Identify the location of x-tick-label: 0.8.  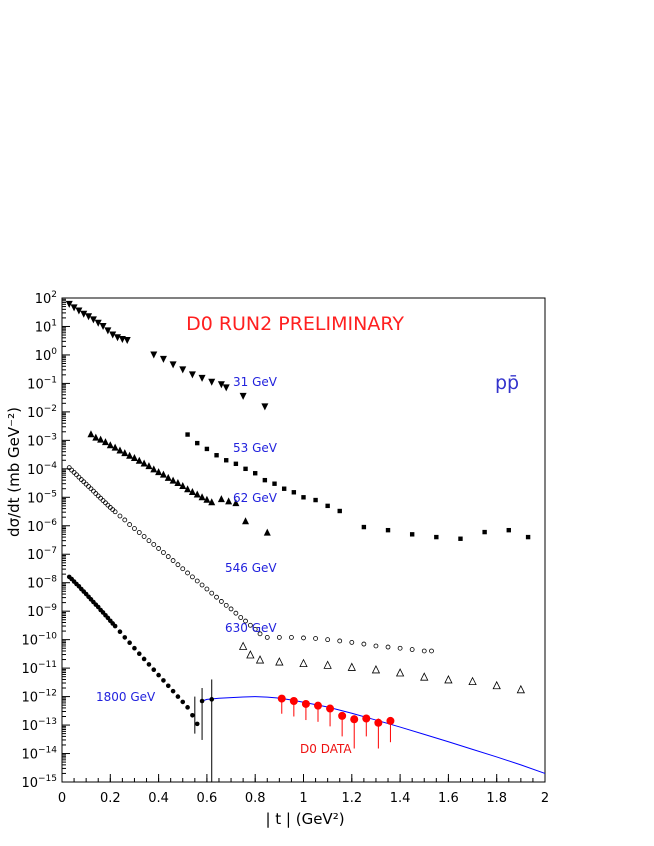
(255, 798).